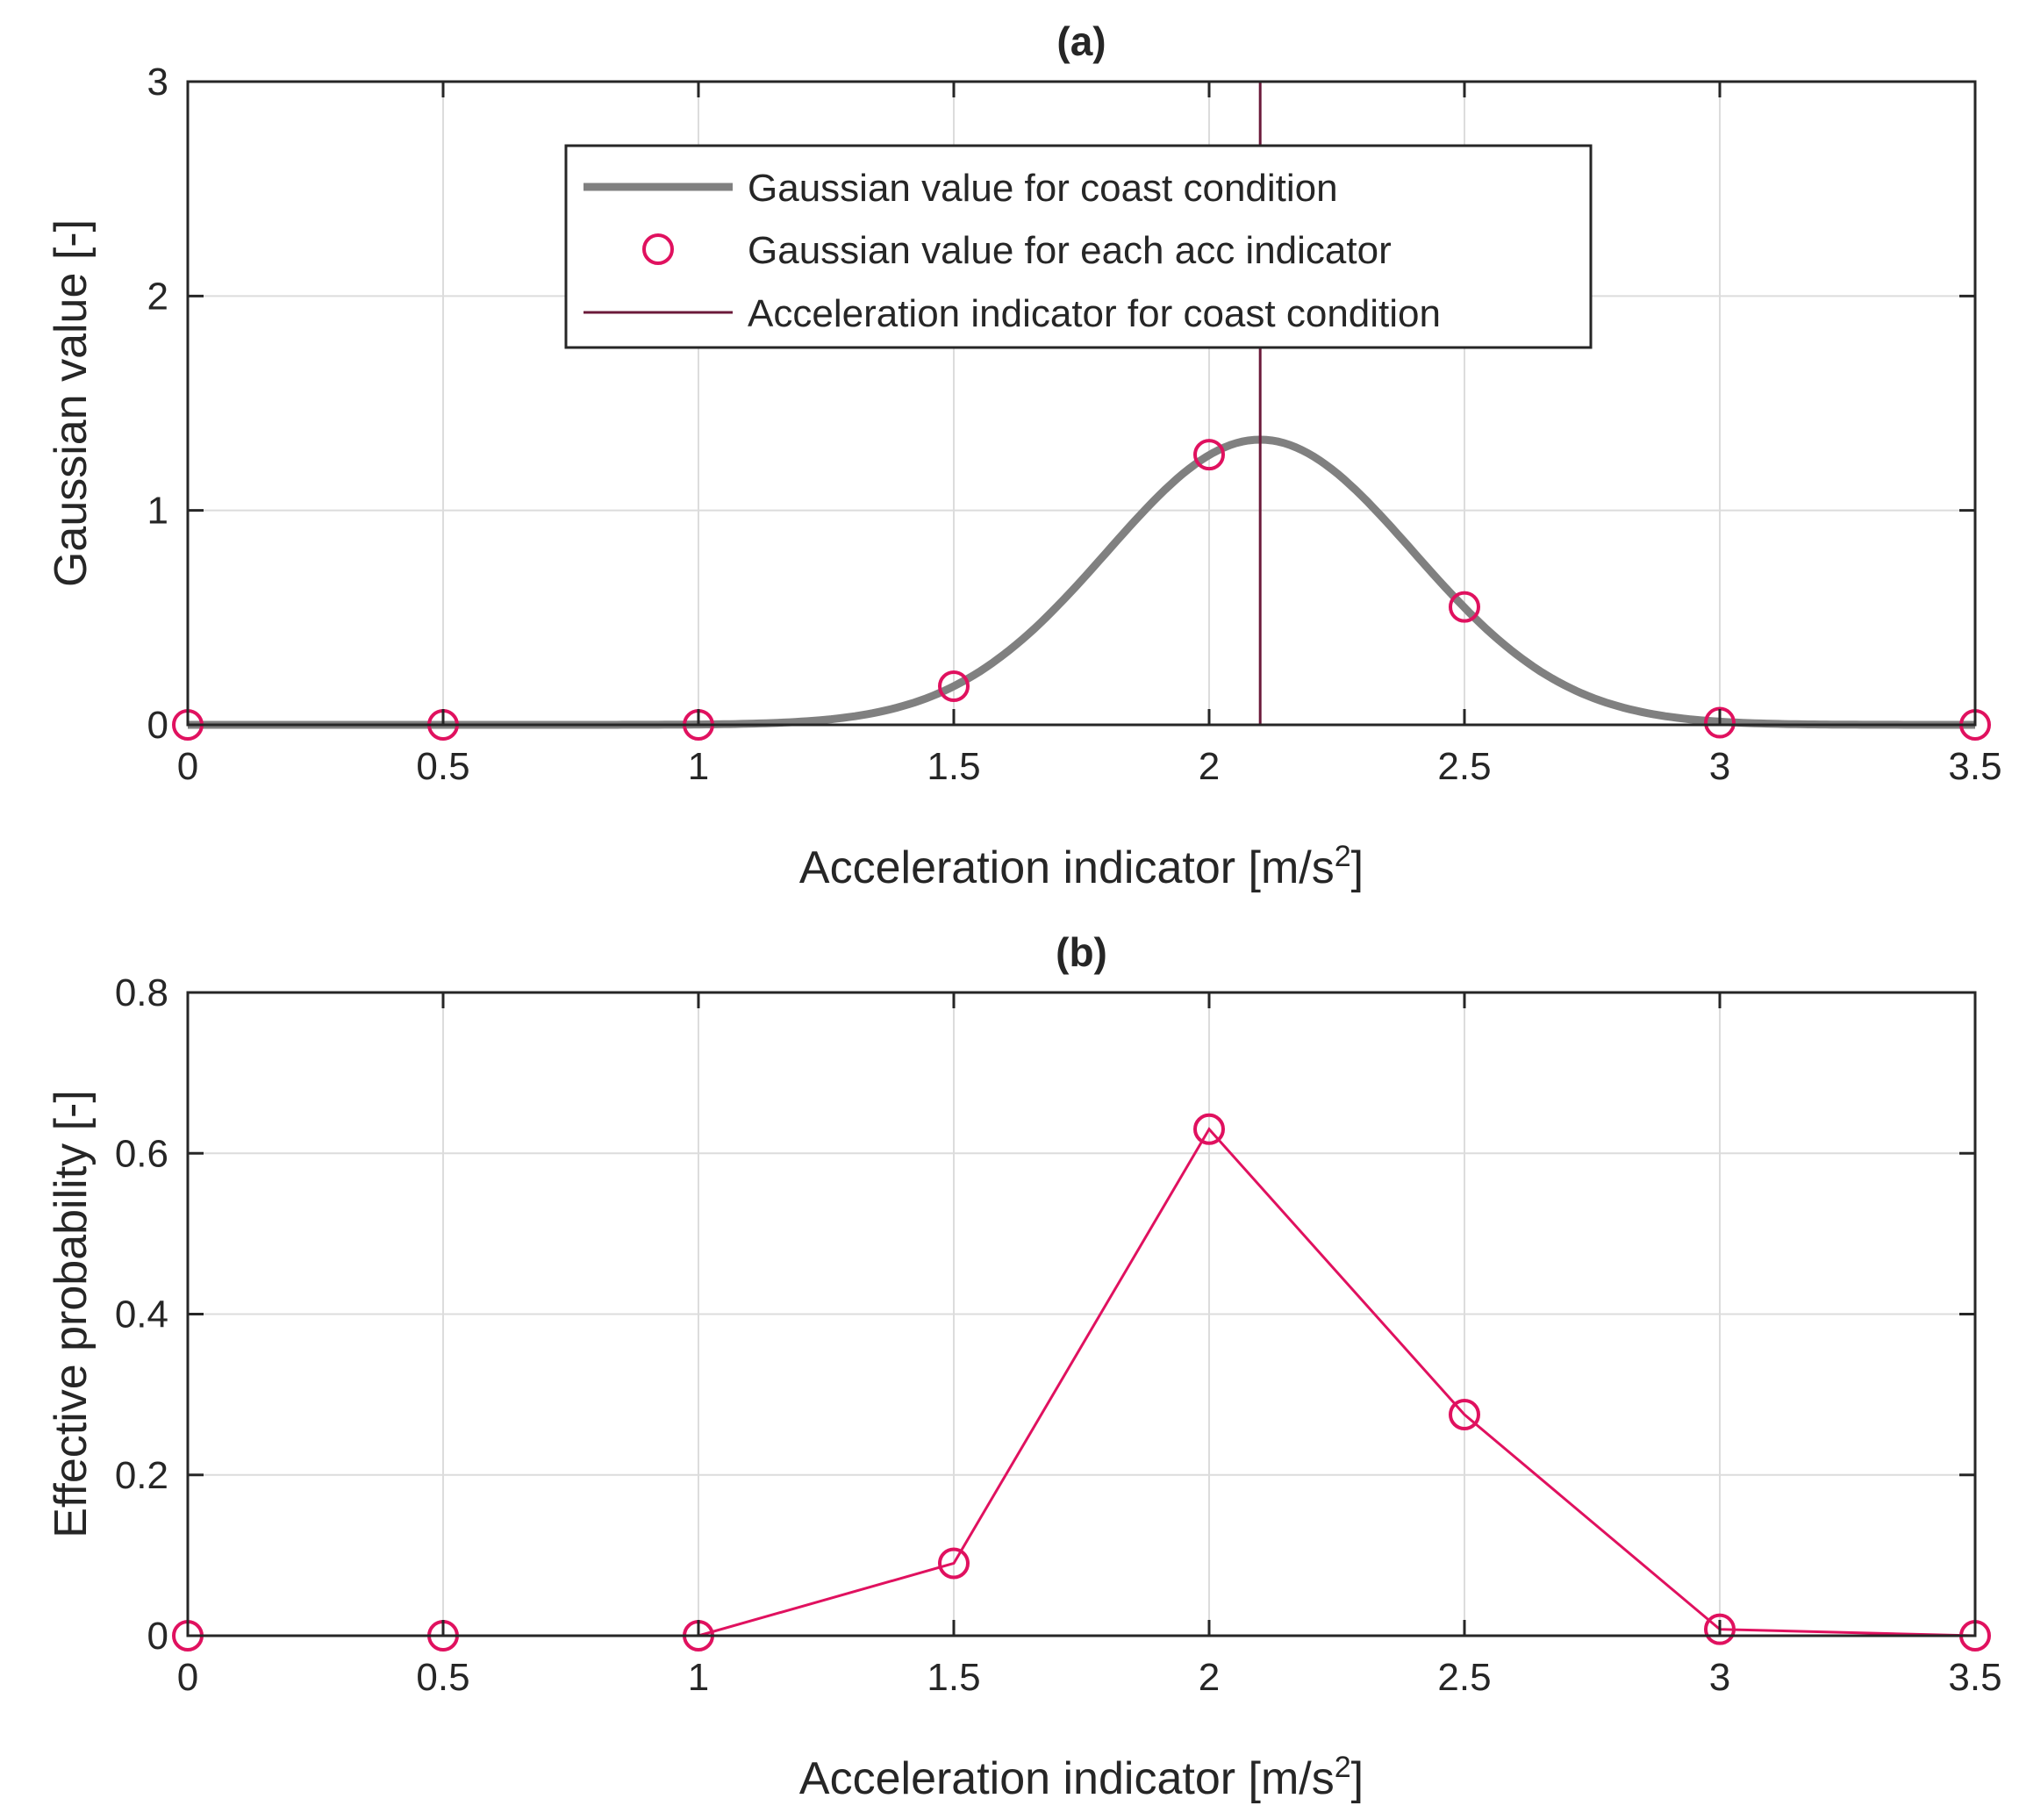 The width and height of the screenshot is (2019, 1820). I want to click on y-tick-label: 0.6, so click(141, 1153).